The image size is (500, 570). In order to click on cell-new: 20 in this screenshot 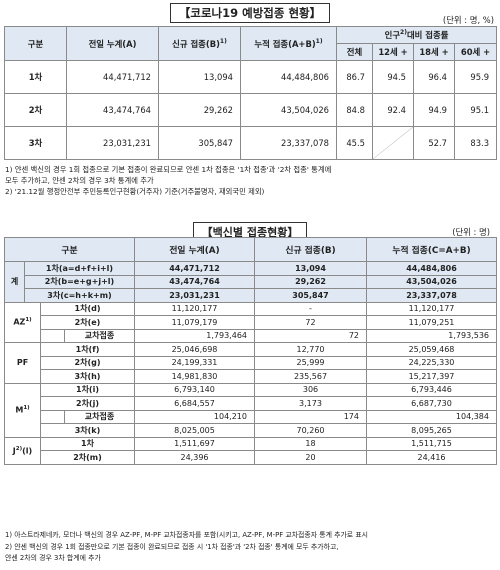, I will do `click(310, 457)`.